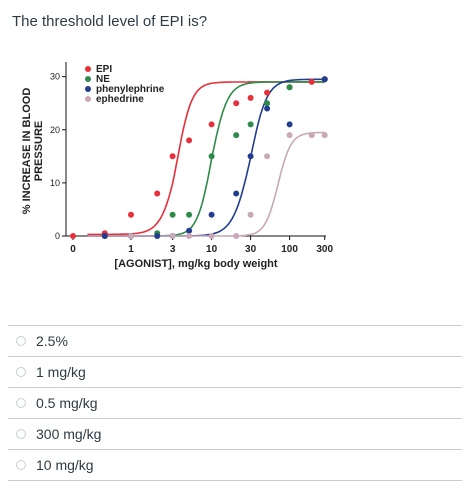 This screenshot has width=474, height=484. What do you see at coordinates (196, 264) in the screenshot?
I see `x-axis-label: [AGONIST], mg/kg body weight` at bounding box center [196, 264].